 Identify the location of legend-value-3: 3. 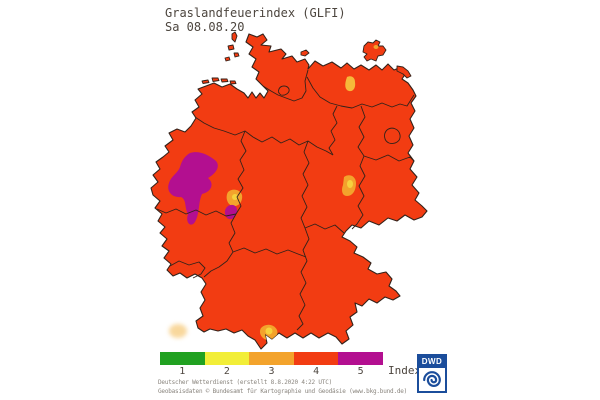
(271, 371).